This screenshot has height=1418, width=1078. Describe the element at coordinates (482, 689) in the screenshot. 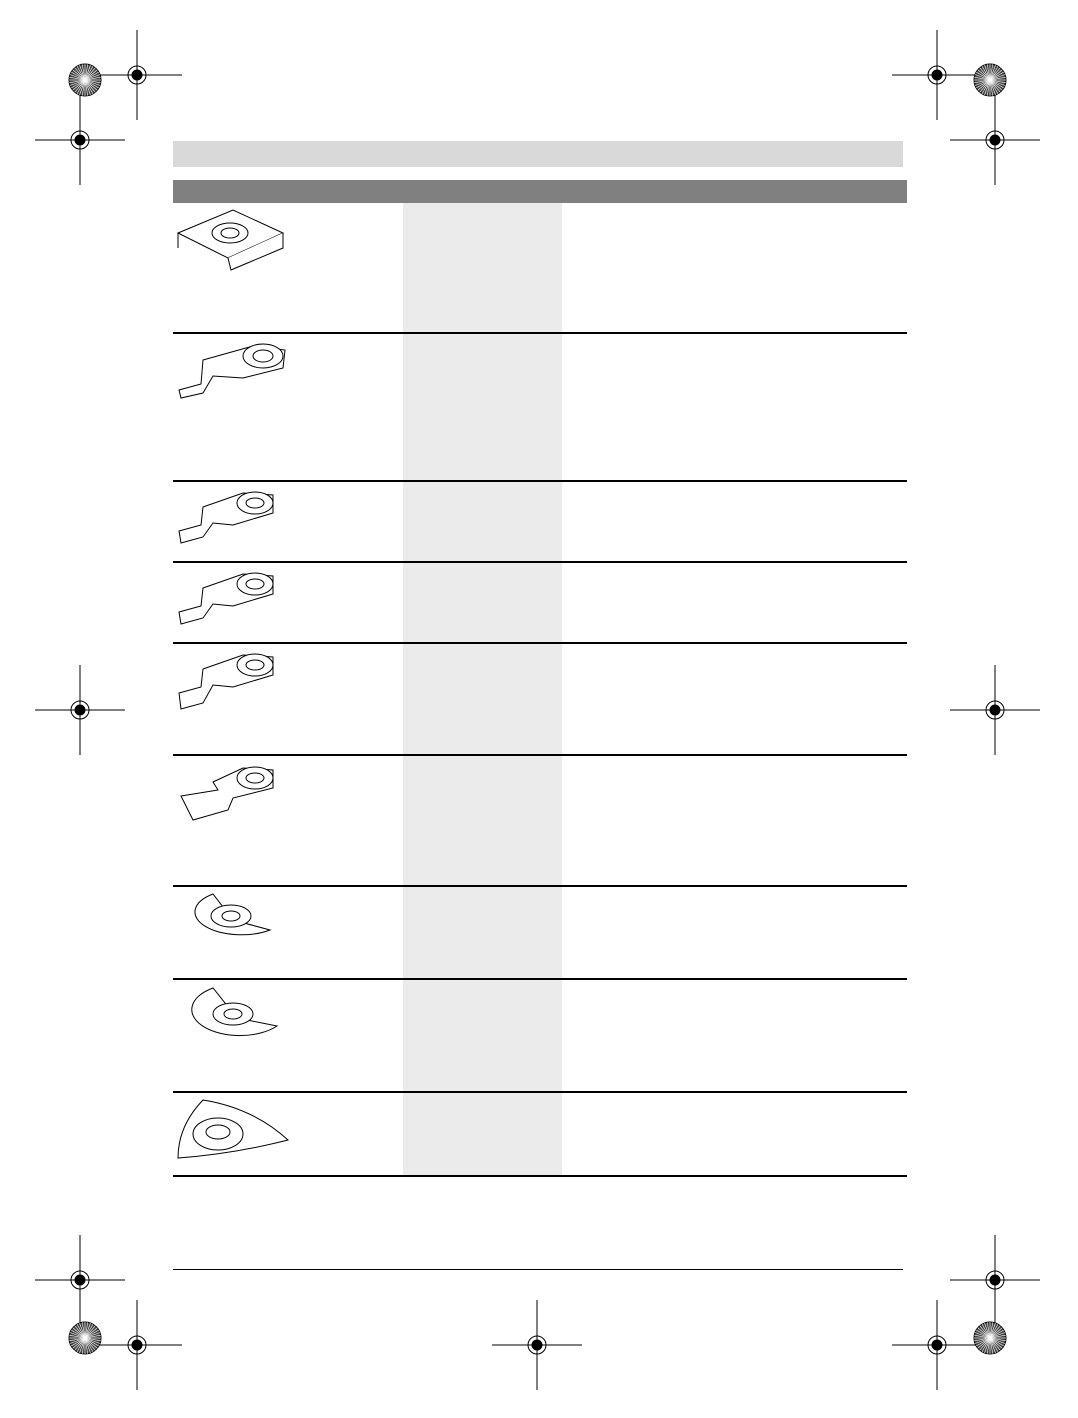

I see `table-shaded-column` at that location.